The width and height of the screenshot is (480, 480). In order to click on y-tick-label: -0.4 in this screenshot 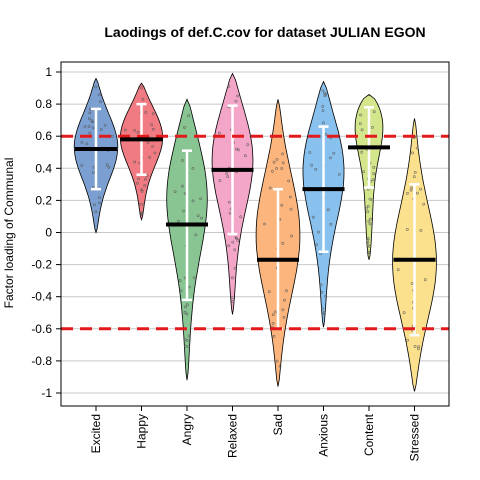, I will do `click(41, 297)`.